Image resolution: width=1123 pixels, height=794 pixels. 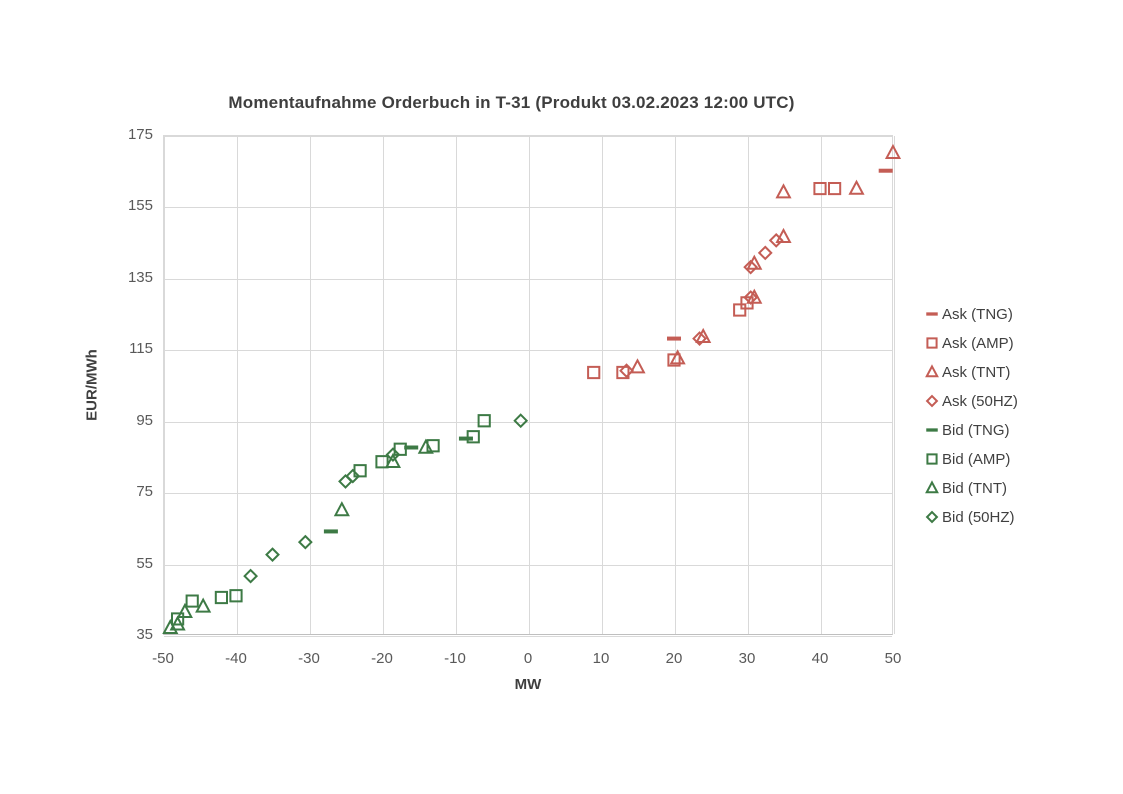 What do you see at coordinates (140, 277) in the screenshot?
I see `y-tick-label: 135` at bounding box center [140, 277].